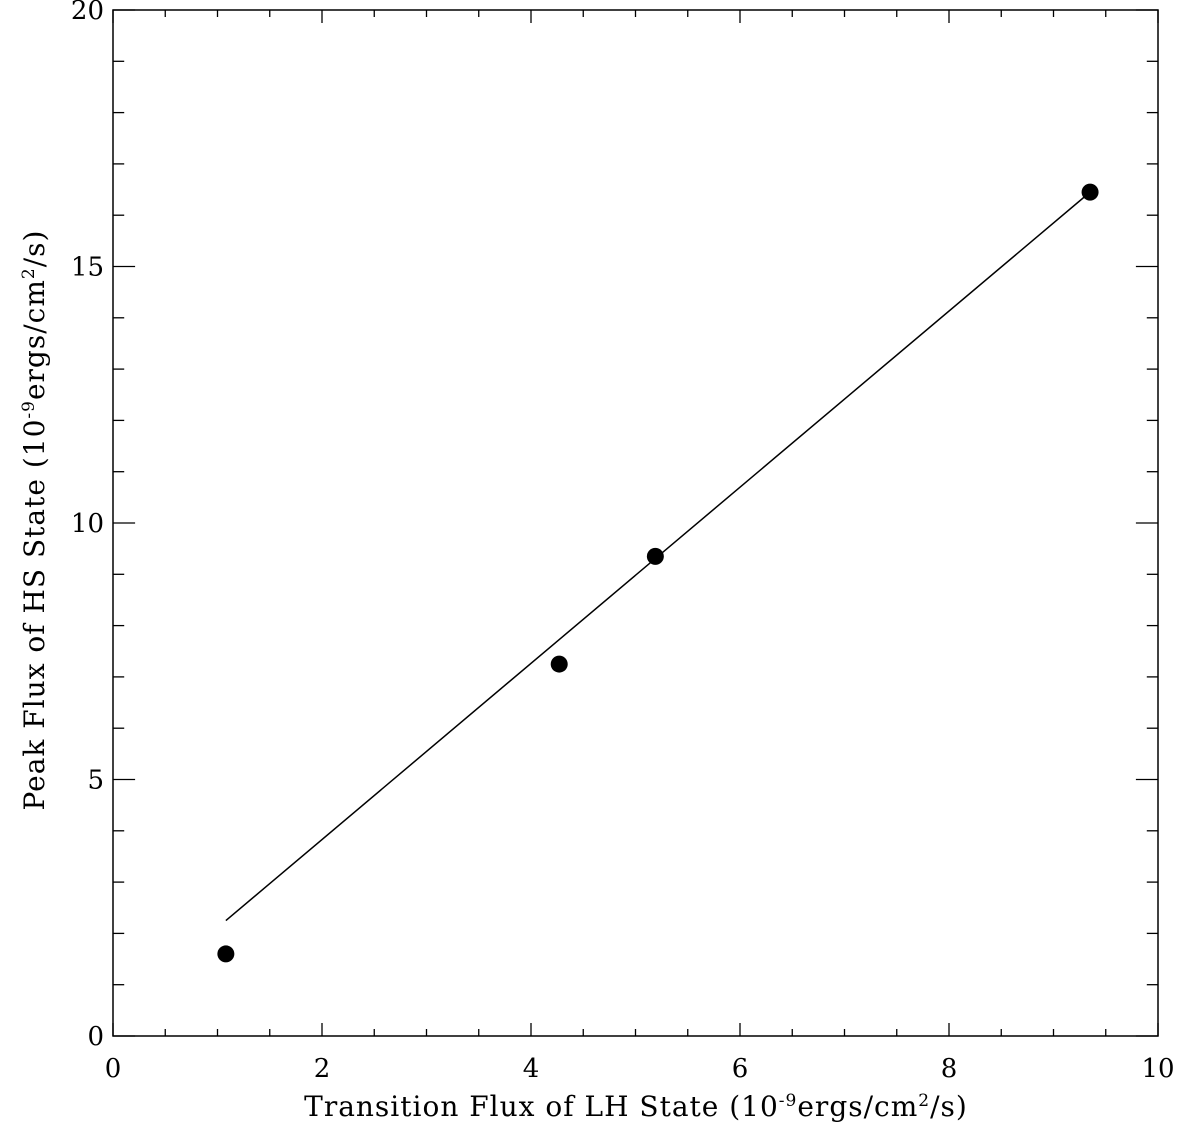 The width and height of the screenshot is (1184, 1129). I want to click on x-tick-label: 6, so click(740, 1069).